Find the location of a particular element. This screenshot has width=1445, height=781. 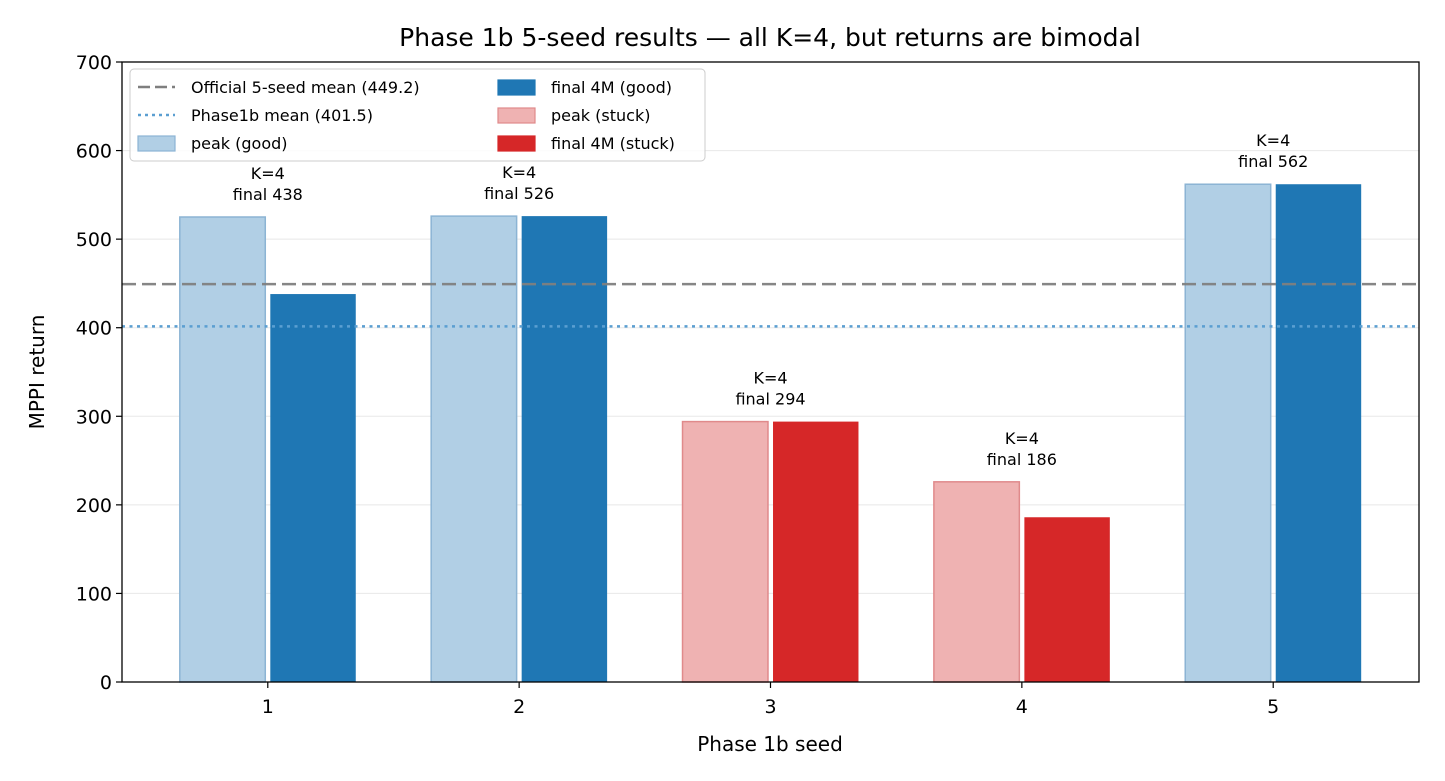

bar-annotation-final: final 186 is located at coordinates (1022, 459).